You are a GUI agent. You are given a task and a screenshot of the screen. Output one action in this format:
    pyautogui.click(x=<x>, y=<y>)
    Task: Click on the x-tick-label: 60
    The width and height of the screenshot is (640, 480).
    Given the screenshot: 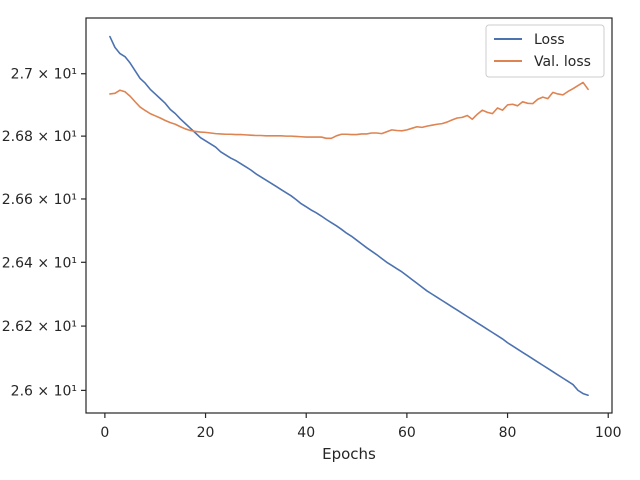 What is the action you would take?
    pyautogui.click(x=407, y=433)
    